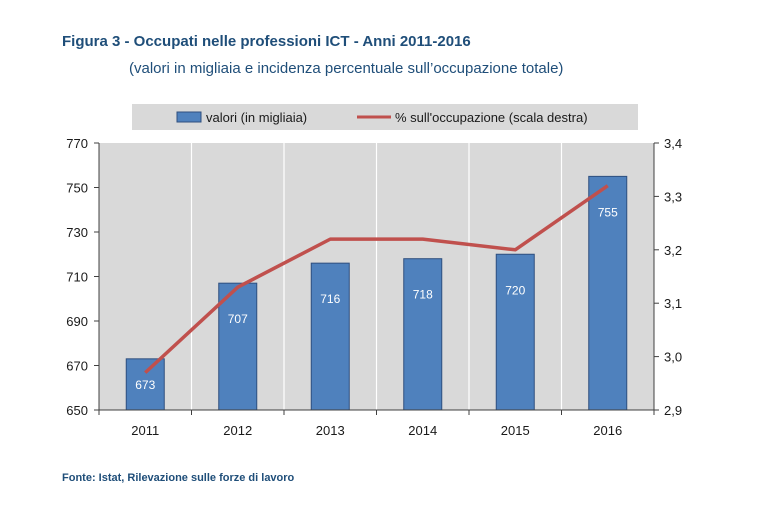 The width and height of the screenshot is (768, 513). What do you see at coordinates (491, 117) in the screenshot?
I see `legend-label-line: % sull'occupazione (scala destra)` at bounding box center [491, 117].